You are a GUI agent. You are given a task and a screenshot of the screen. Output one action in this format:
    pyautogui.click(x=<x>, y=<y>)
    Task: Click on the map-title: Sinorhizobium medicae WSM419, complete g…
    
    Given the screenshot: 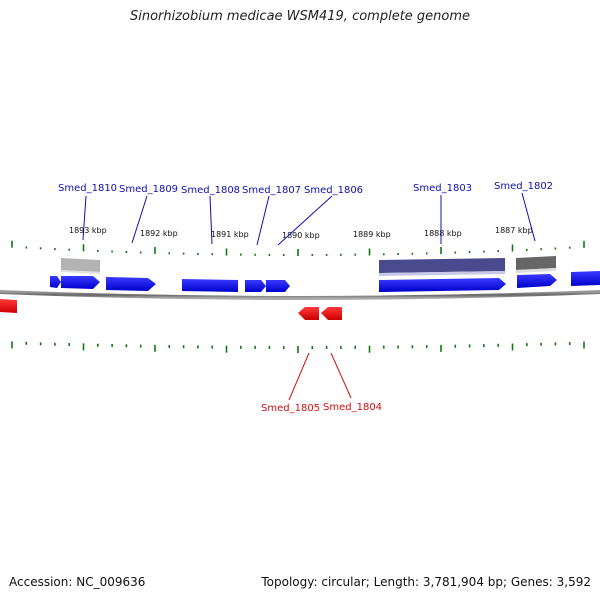 What is the action you would take?
    pyautogui.click(x=300, y=16)
    